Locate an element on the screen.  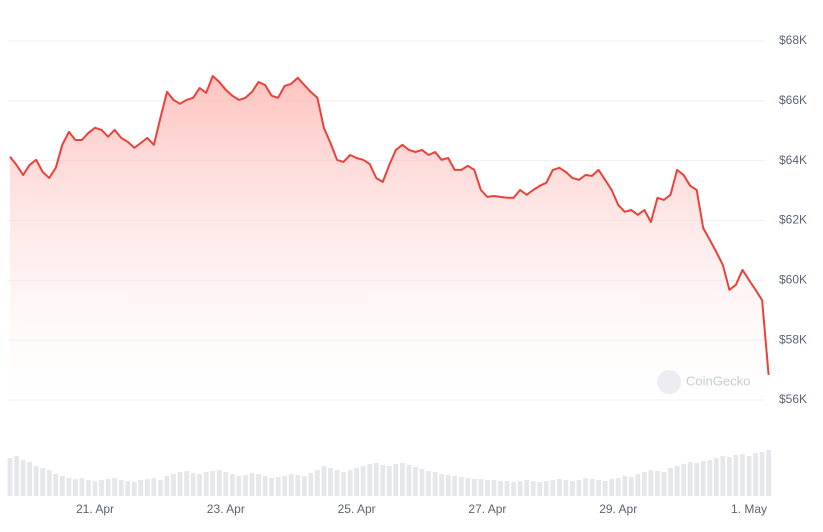
y-tick-label: $68K is located at coordinates (793, 40).